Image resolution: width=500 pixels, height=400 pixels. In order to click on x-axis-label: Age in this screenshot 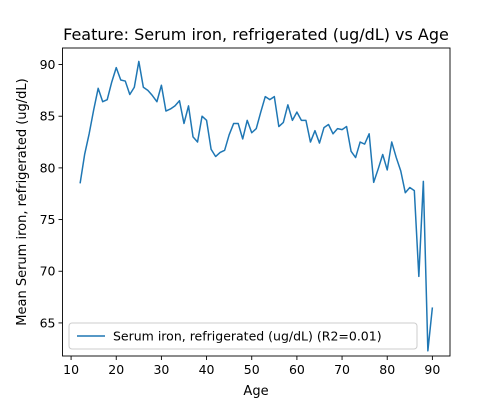, I will do `click(255, 391)`.